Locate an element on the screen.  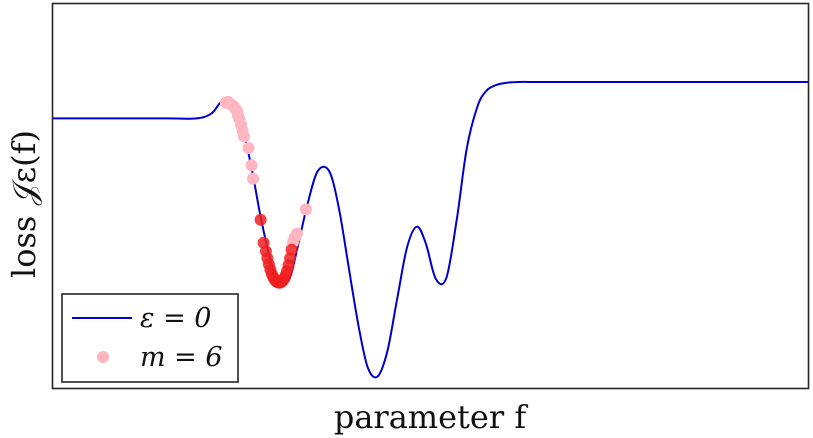
legend: ε = 0 m = 6 is located at coordinates (150, 338).